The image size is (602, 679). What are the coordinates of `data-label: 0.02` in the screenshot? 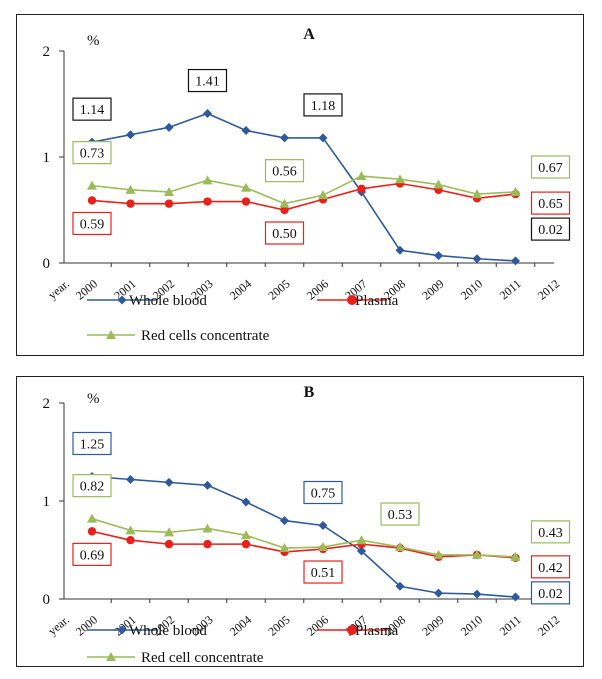 It's located at (550, 594).